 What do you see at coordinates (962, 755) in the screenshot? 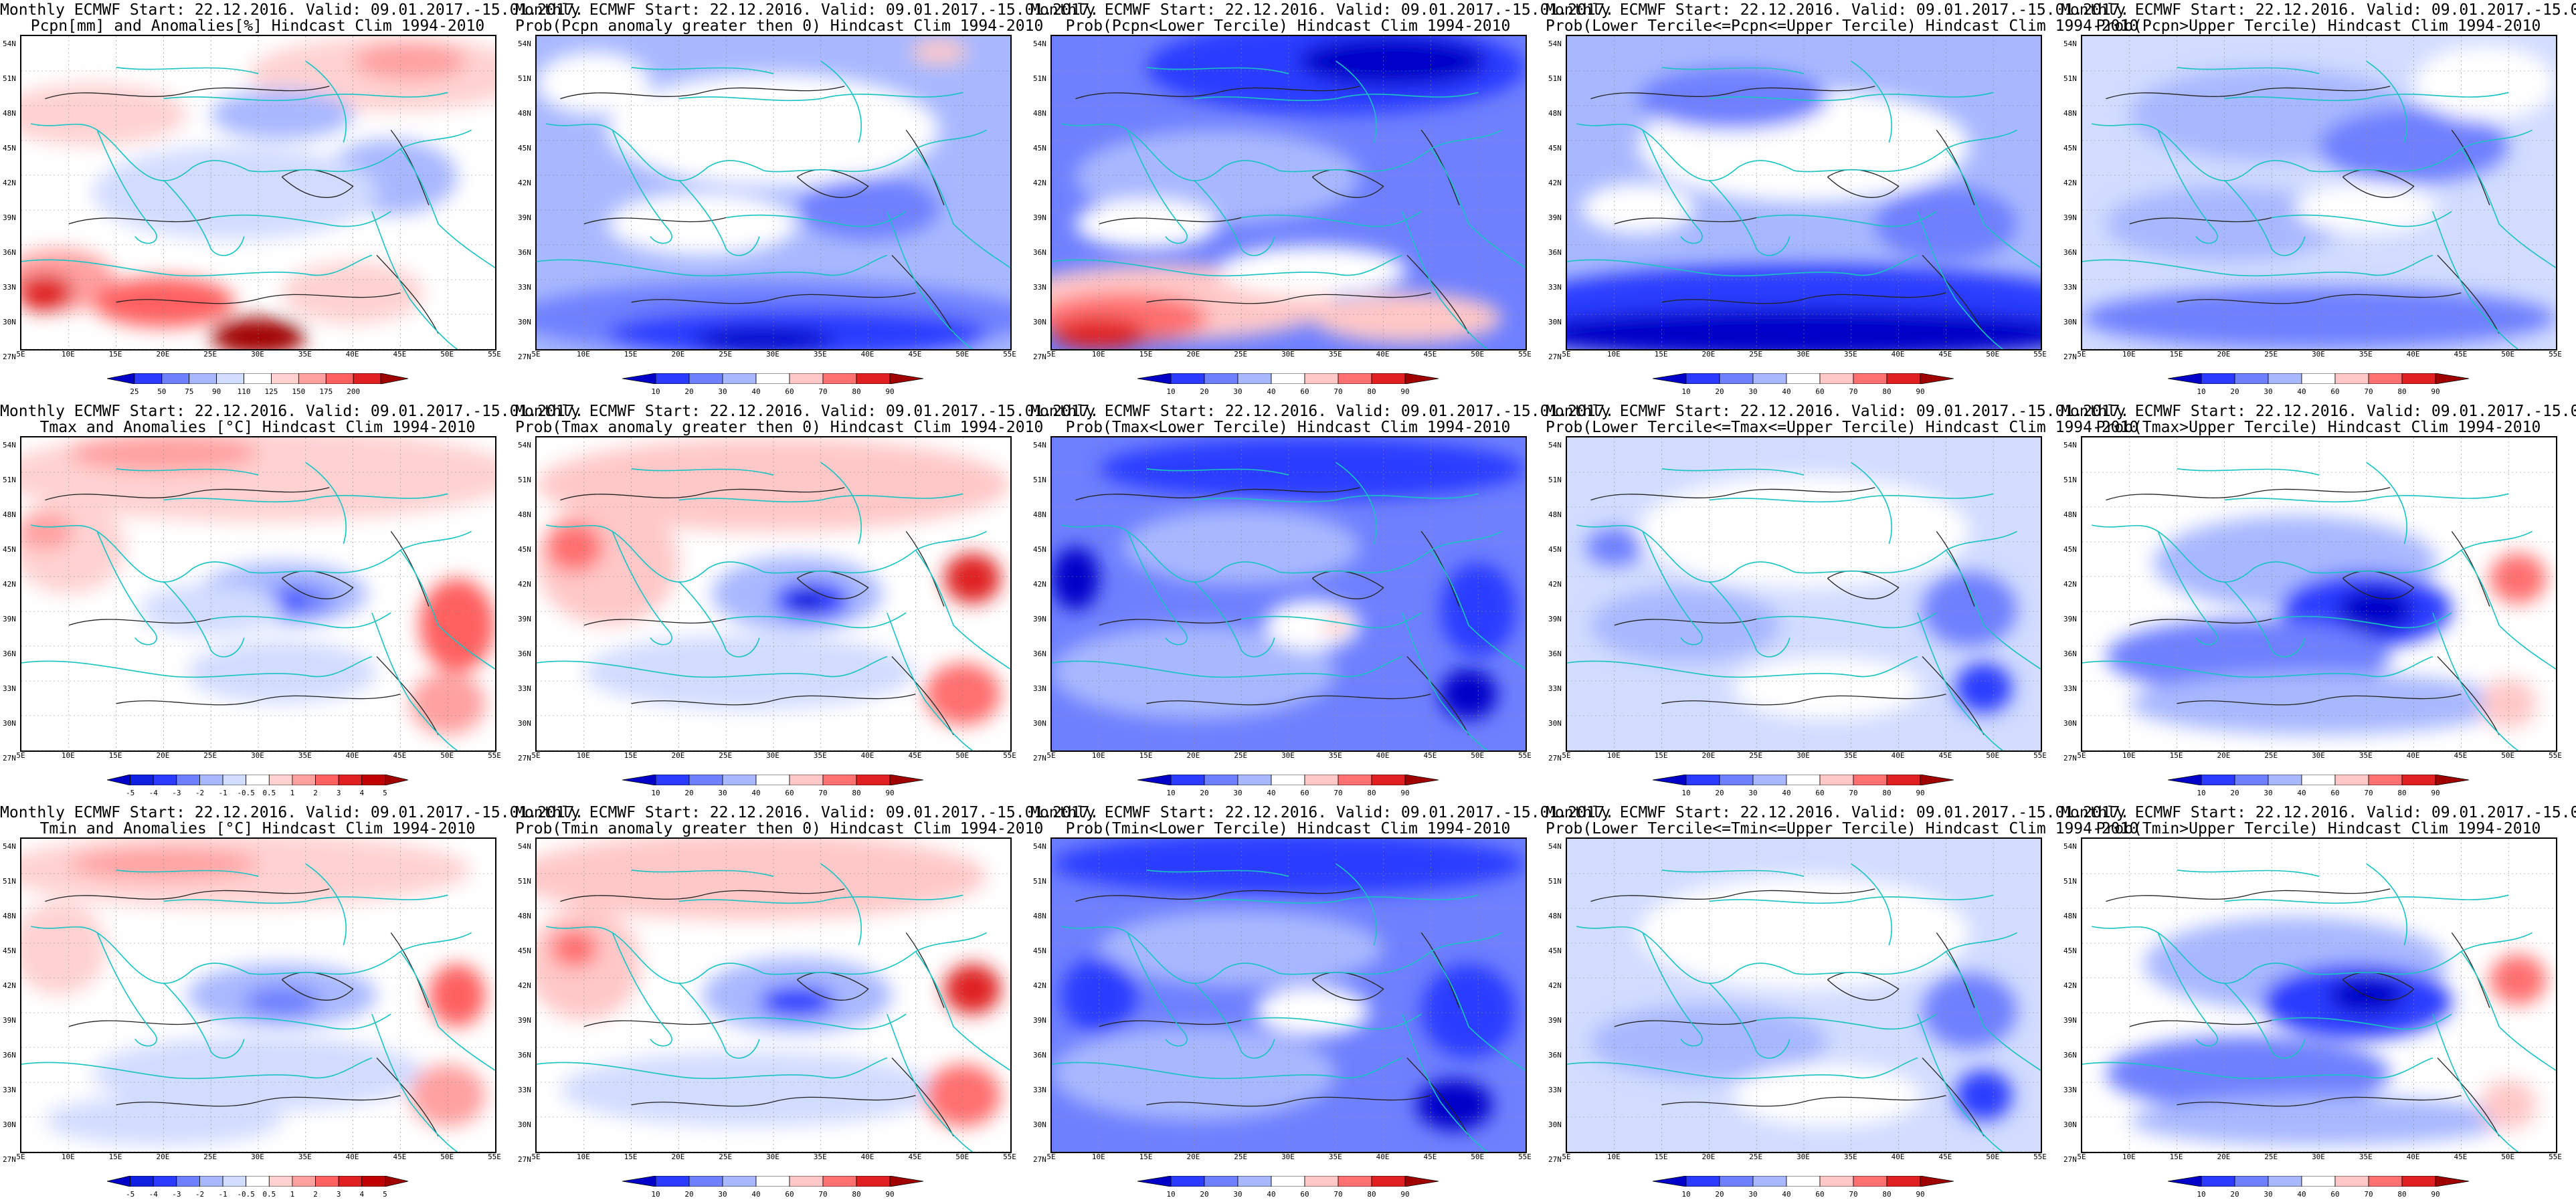
I see `longitude-tick-label: 50E` at bounding box center [962, 755].